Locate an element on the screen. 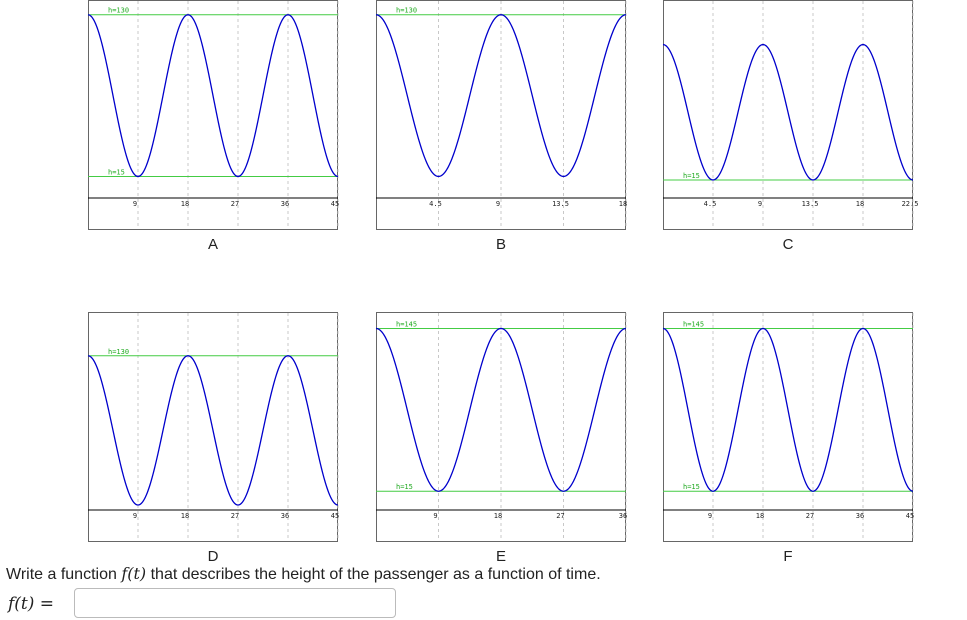 Image resolution: width=967 pixels, height=620 pixels. graph-panel-d: 9 18 27 36 45 h=130 D is located at coordinates (213, 438).